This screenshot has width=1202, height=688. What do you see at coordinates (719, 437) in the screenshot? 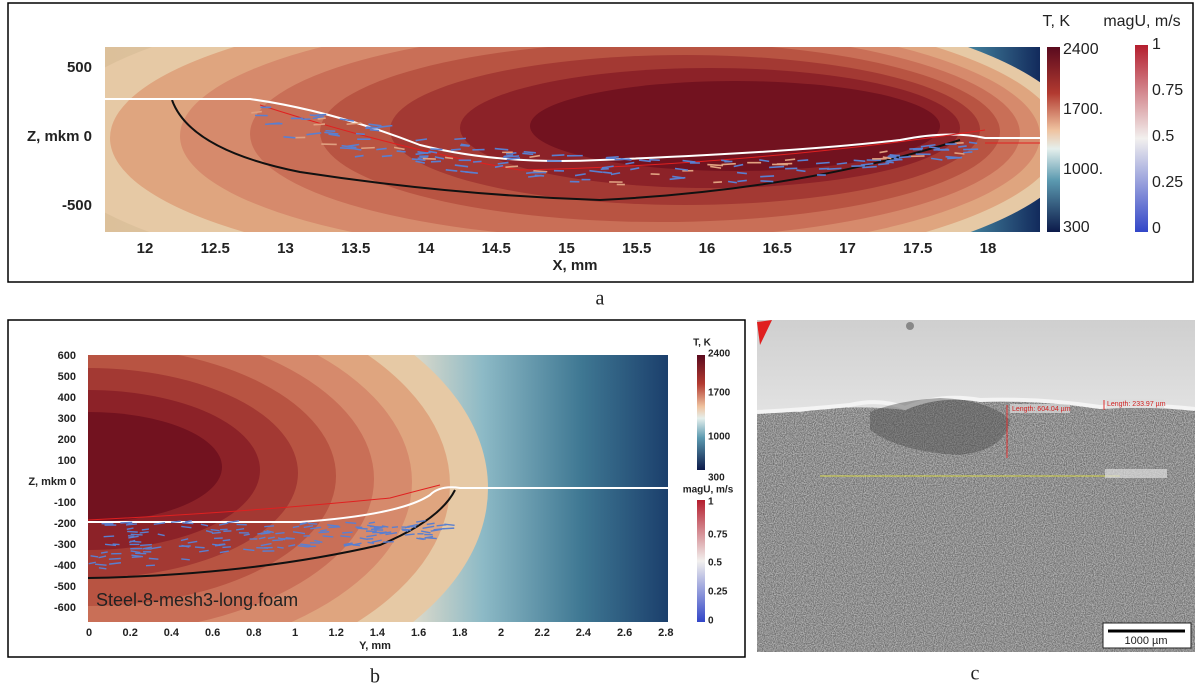
I see `temp-tick-label: 1000` at bounding box center [719, 437].